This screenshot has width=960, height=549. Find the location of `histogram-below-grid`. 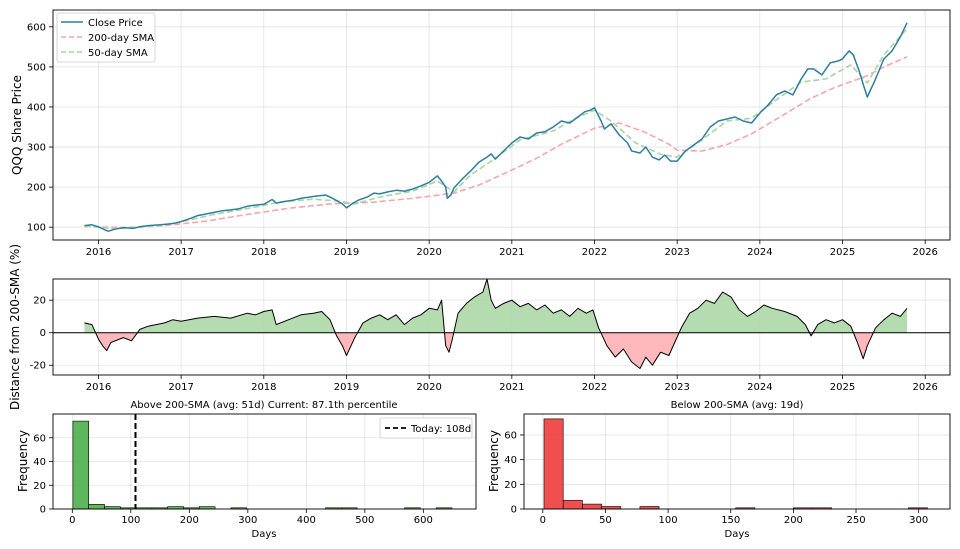

histogram-below-grid is located at coordinates (737, 462).